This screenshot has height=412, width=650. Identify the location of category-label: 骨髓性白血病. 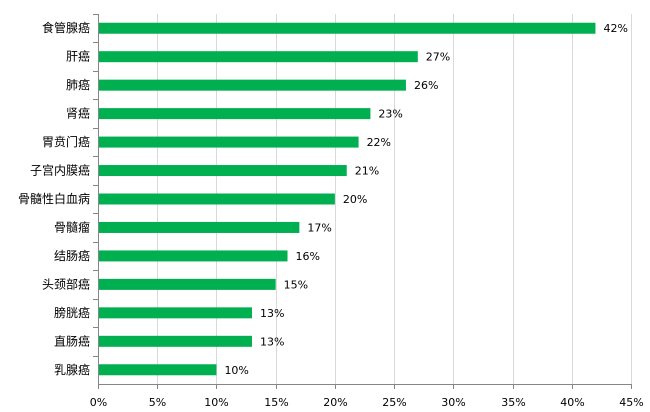
(54, 198).